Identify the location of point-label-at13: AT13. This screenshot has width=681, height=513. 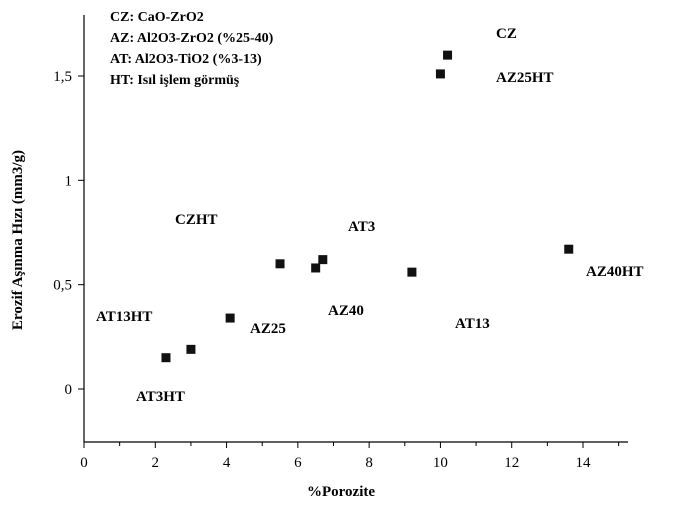
(472, 324).